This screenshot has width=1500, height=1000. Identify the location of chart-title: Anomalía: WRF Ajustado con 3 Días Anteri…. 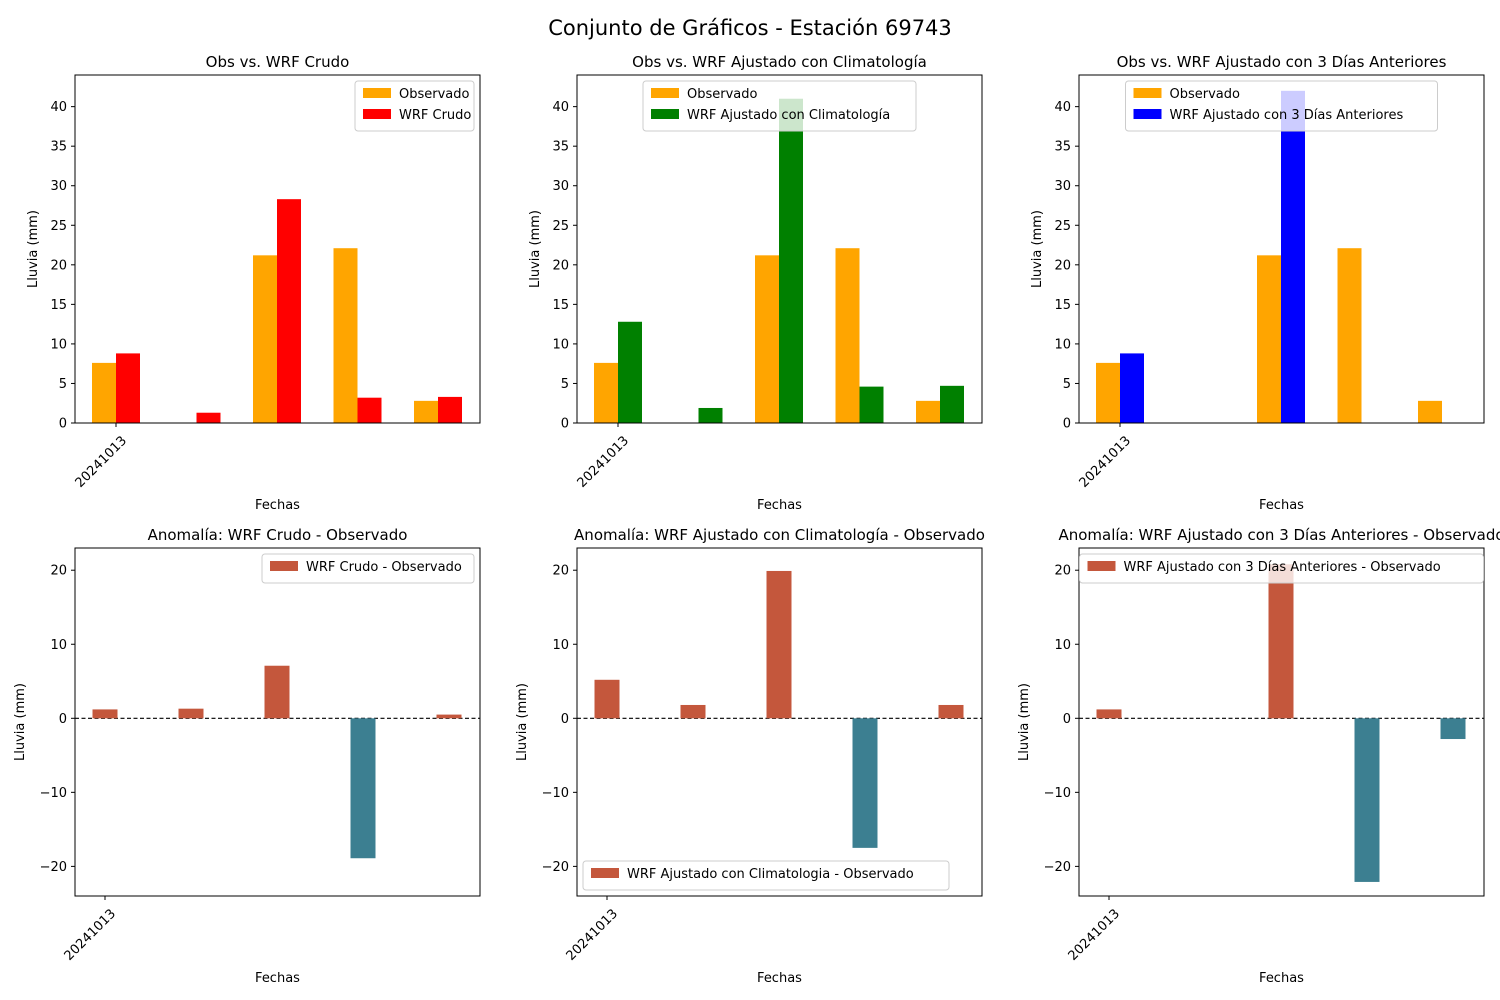
(1279, 535).